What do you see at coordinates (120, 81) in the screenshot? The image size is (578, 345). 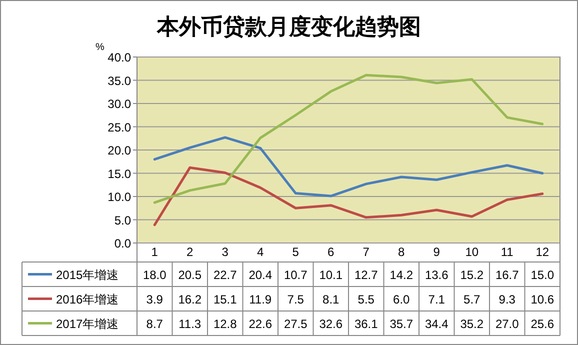 I see `y-tick-label: 35.0` at bounding box center [120, 81].